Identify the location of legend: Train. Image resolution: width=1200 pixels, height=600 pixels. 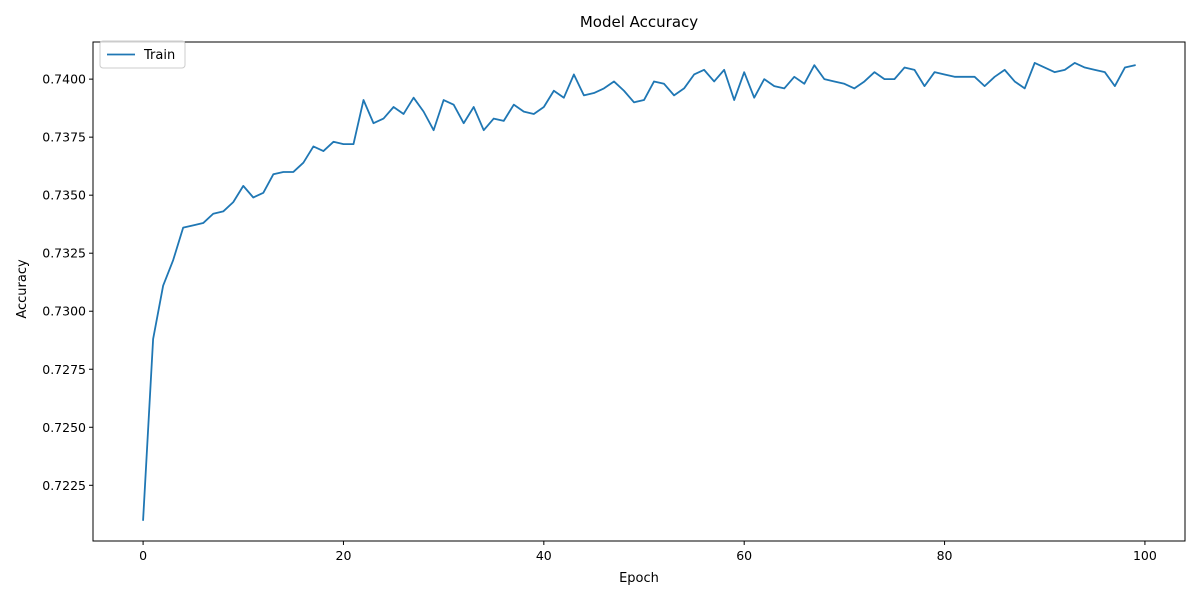
(142, 54).